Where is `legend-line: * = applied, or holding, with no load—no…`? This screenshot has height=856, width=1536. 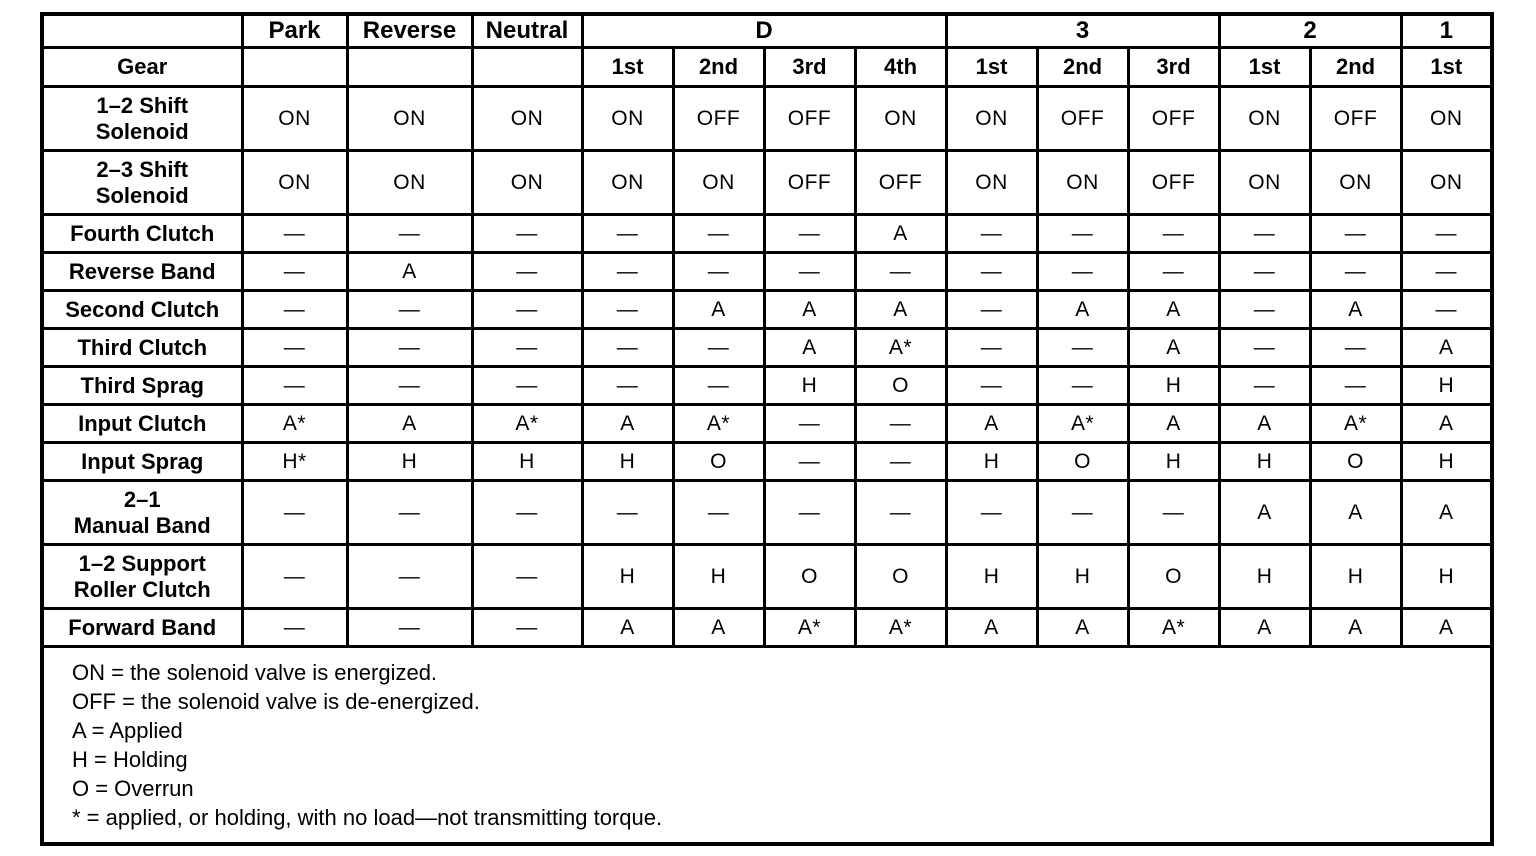
legend-line: * = applied, or holding, with no load—no… is located at coordinates (367, 817).